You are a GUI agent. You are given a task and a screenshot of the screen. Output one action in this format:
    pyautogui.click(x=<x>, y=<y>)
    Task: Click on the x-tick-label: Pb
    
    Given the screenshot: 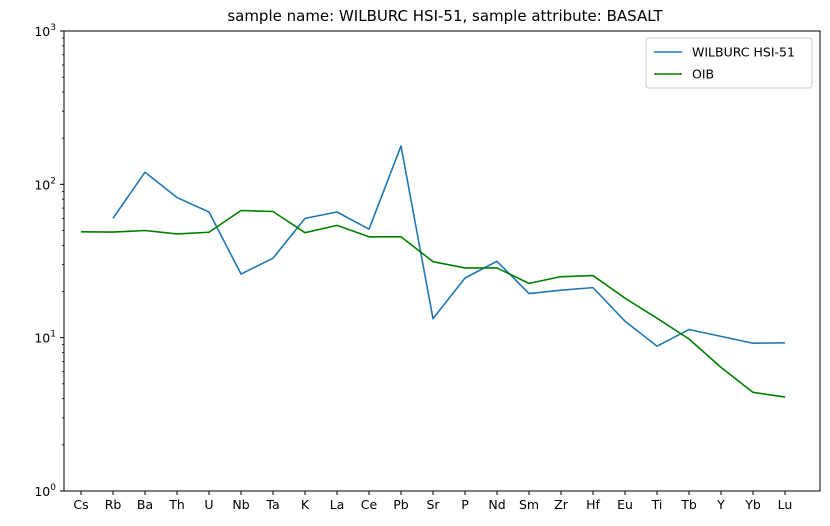 What is the action you would take?
    pyautogui.click(x=401, y=504)
    